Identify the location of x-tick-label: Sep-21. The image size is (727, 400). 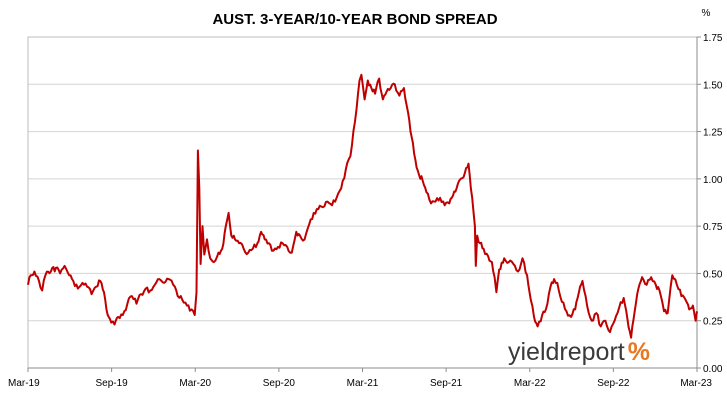
(446, 383).